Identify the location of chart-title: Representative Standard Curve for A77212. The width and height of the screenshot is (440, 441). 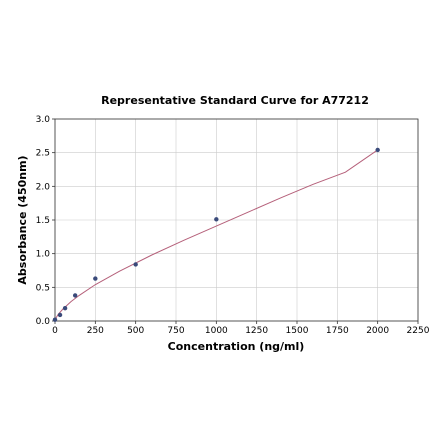
(235, 100).